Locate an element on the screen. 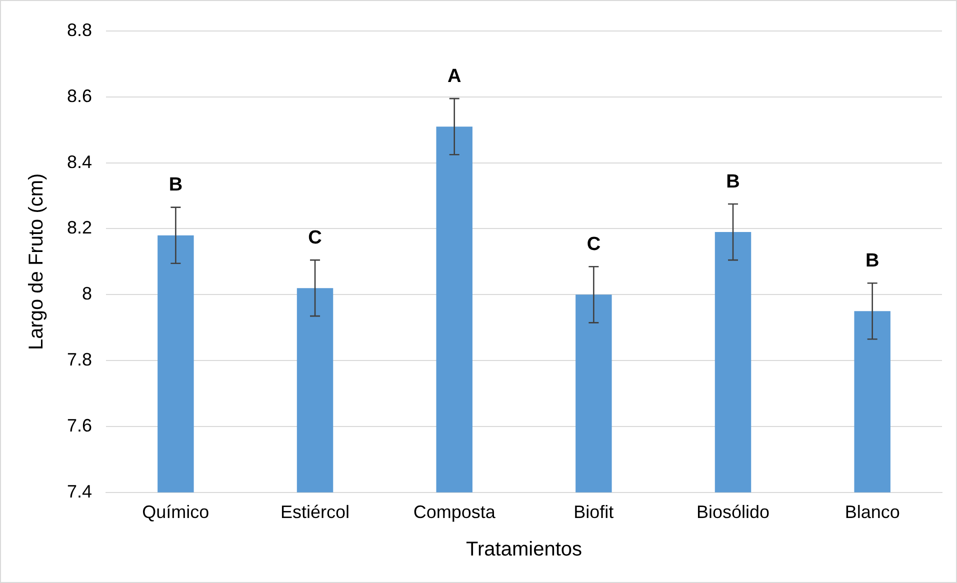 The height and width of the screenshot is (583, 957). y-tick-label: 8 is located at coordinates (87, 294).